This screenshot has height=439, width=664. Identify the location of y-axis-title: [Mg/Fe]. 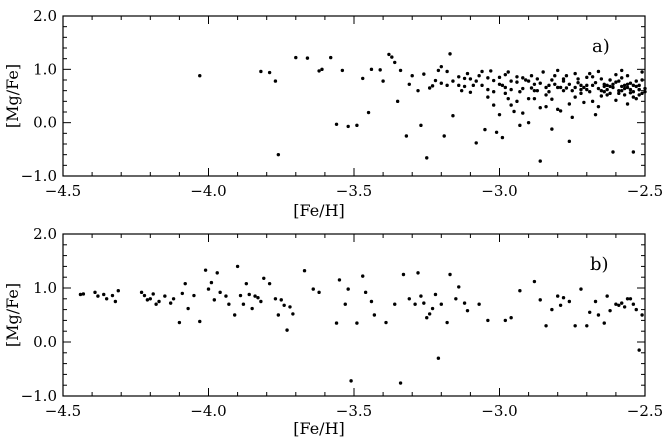
(12, 315).